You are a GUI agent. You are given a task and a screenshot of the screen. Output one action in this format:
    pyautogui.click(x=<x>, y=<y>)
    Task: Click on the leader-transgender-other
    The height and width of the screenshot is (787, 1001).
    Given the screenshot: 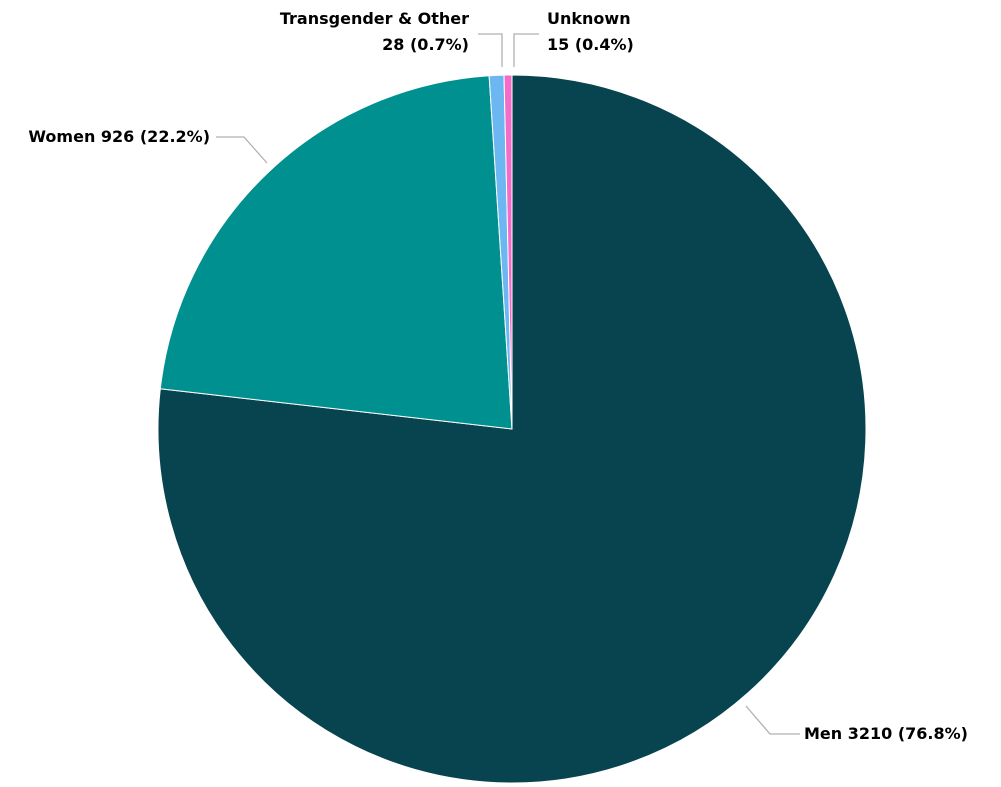 What is the action you would take?
    pyautogui.click(x=490, y=50)
    